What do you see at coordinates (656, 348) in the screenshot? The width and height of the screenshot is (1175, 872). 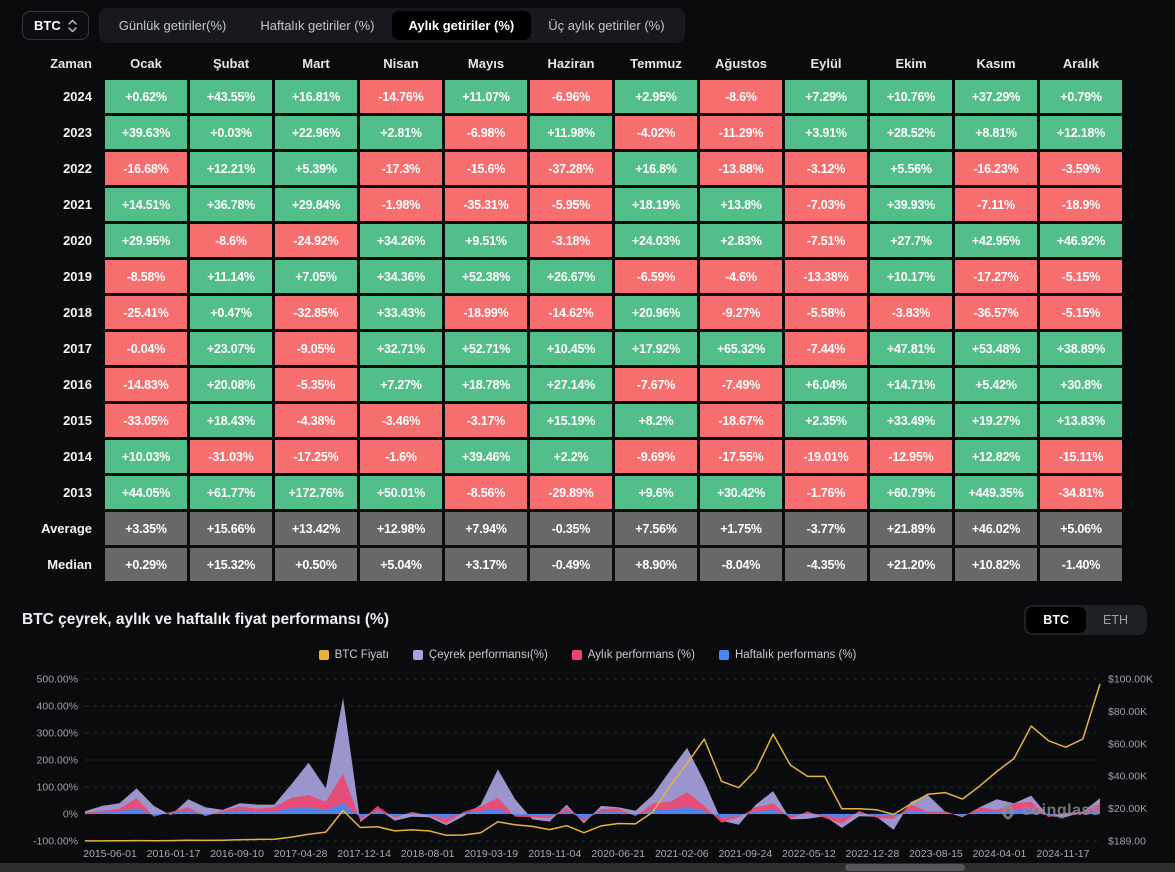 I see `table-cell: +17.92%` at bounding box center [656, 348].